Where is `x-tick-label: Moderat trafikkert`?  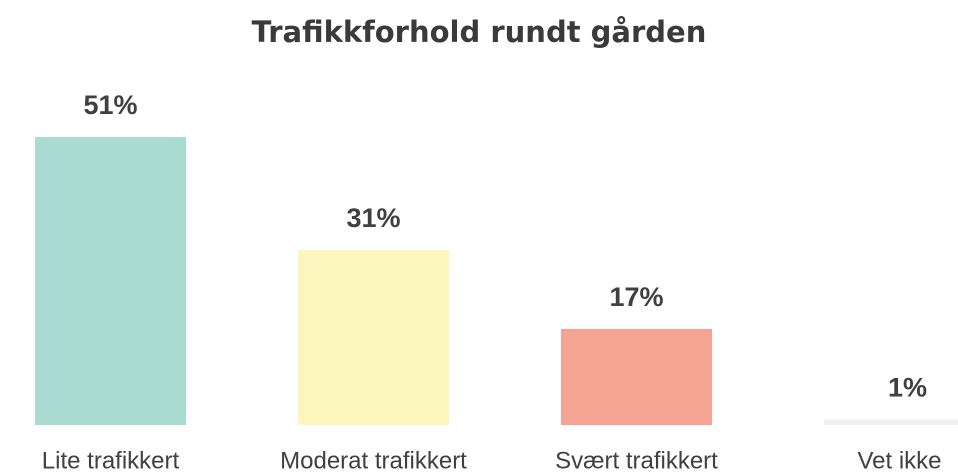
x-tick-label: Moderat trafikkert is located at coordinates (373, 460).